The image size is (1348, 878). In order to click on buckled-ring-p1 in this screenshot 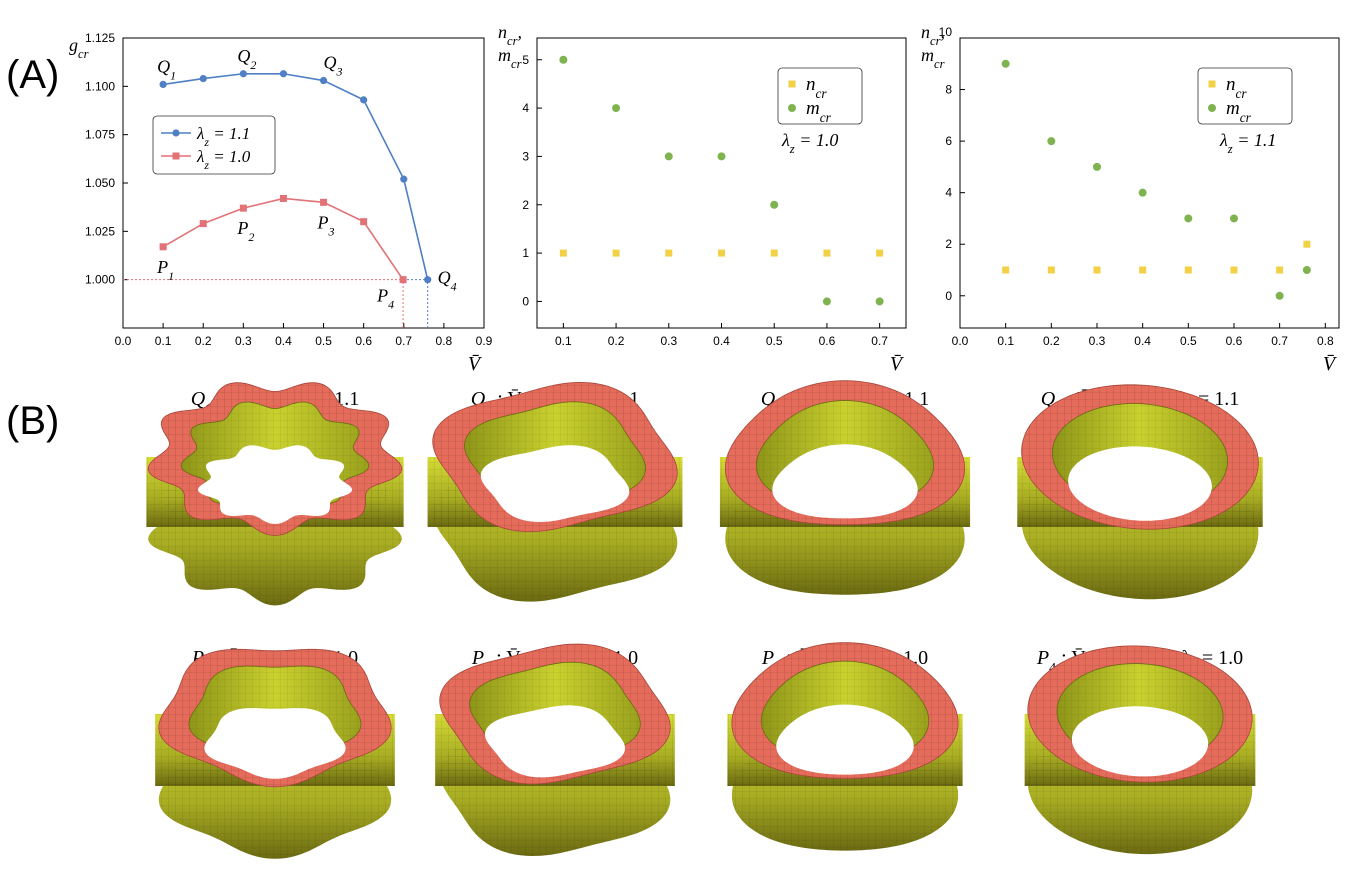, I will do `click(275, 753)`.